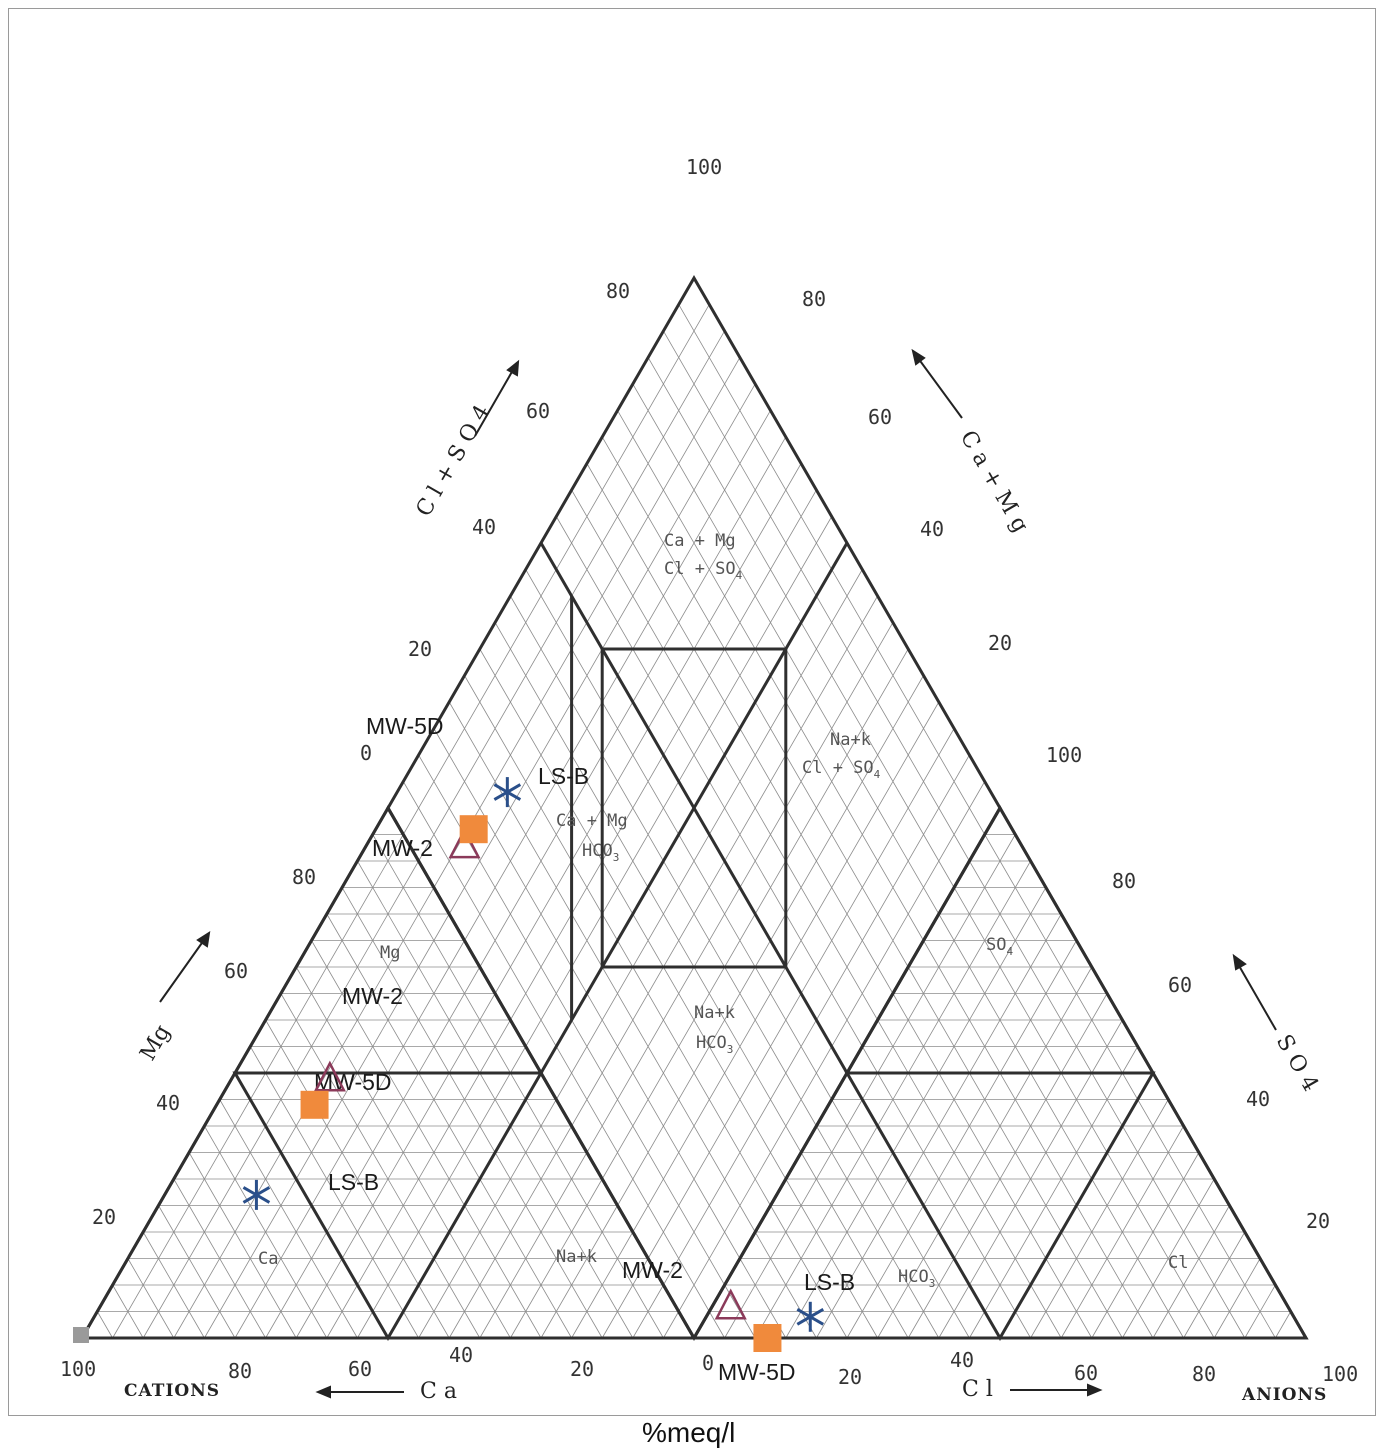 This screenshot has height=1450, width=1384. What do you see at coordinates (402, 848) in the screenshot?
I see `label-mw2-diamond: MW-2` at bounding box center [402, 848].